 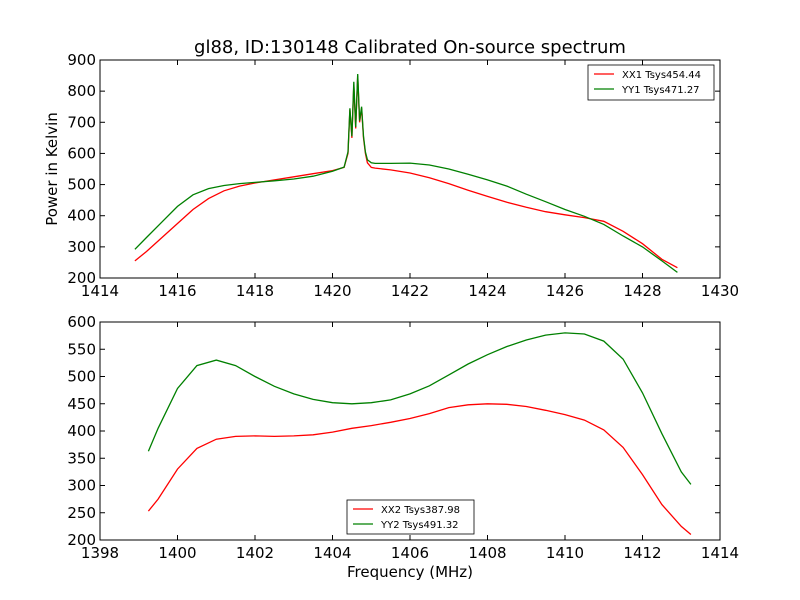 I want to click on top-x-tick-label: 1424, so click(x=487, y=291).